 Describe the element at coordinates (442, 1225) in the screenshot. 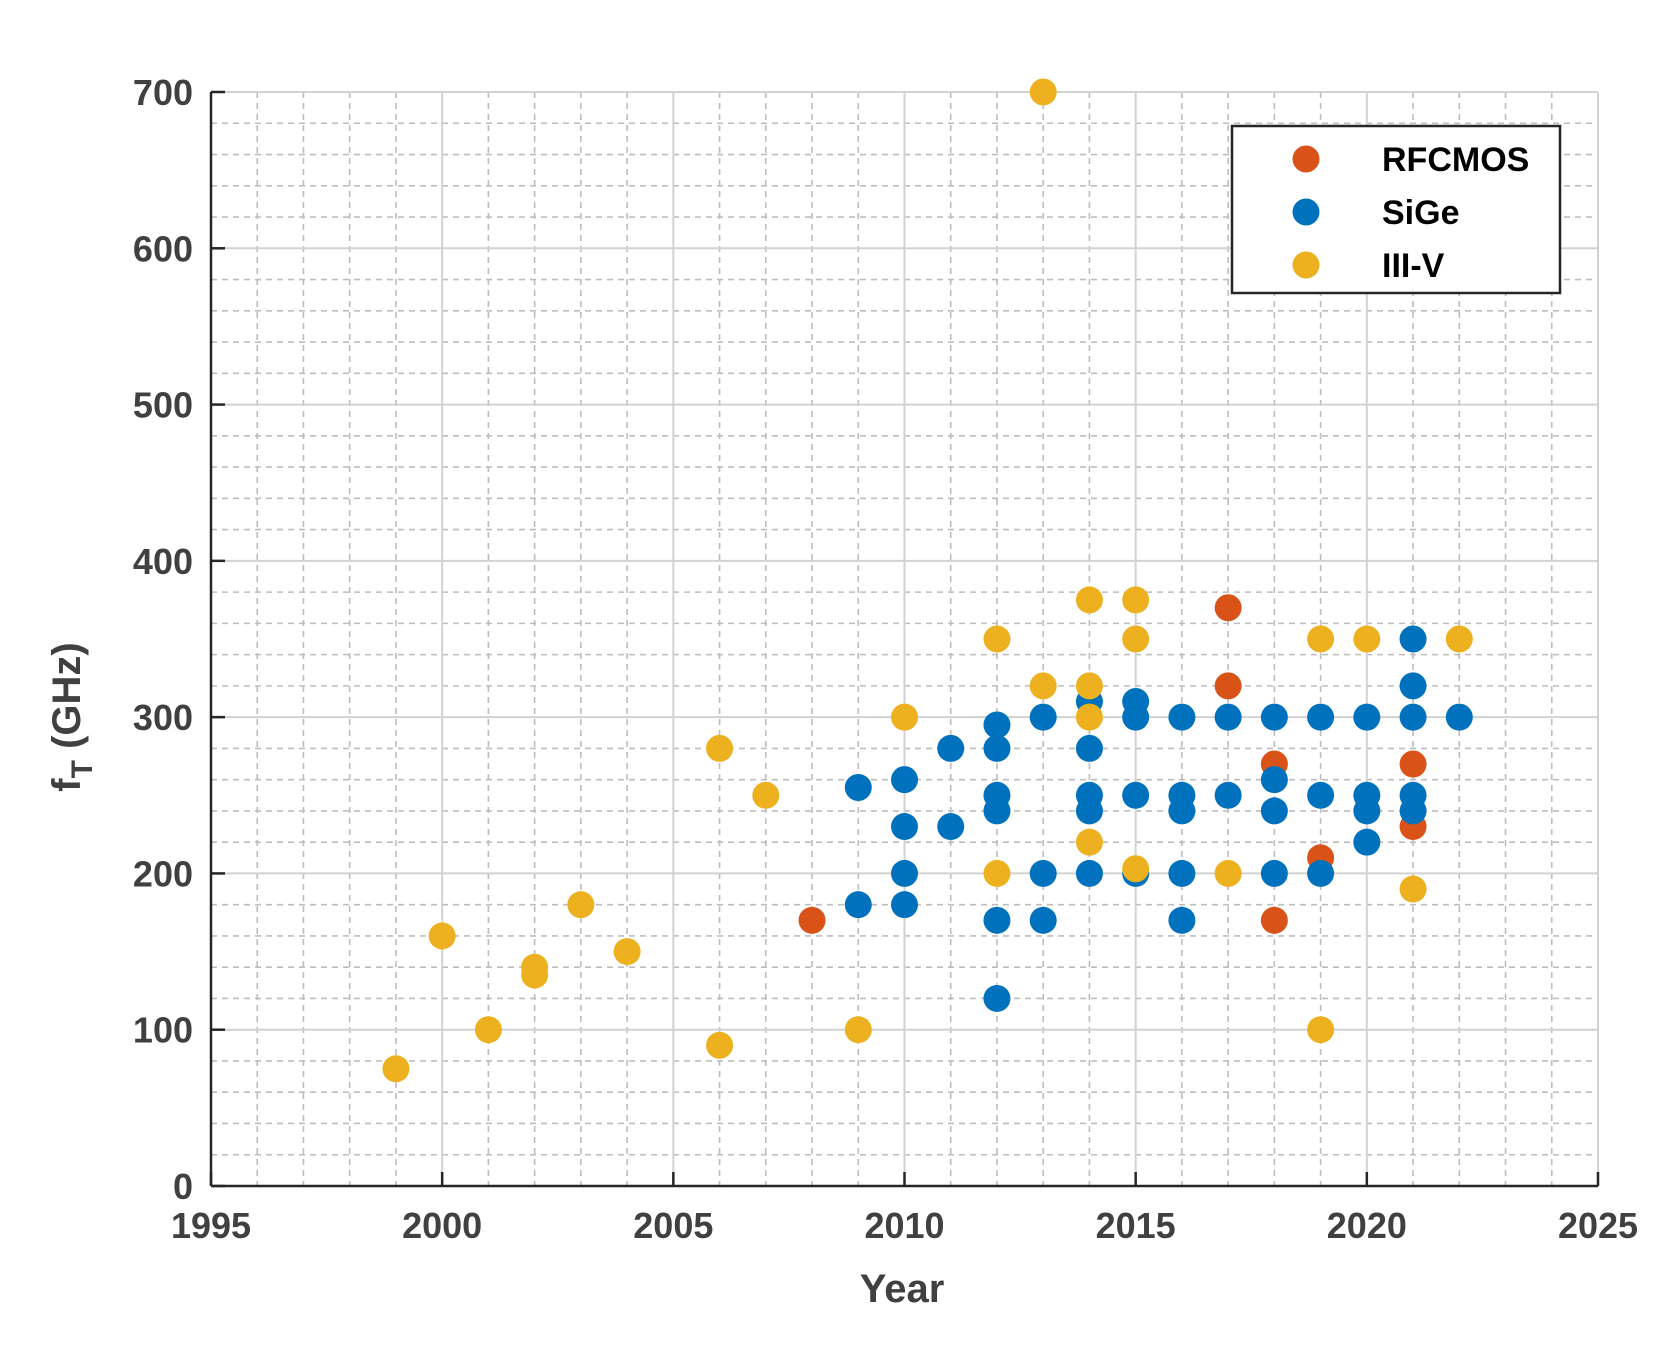

I see `x-tick-label: 2000` at that location.